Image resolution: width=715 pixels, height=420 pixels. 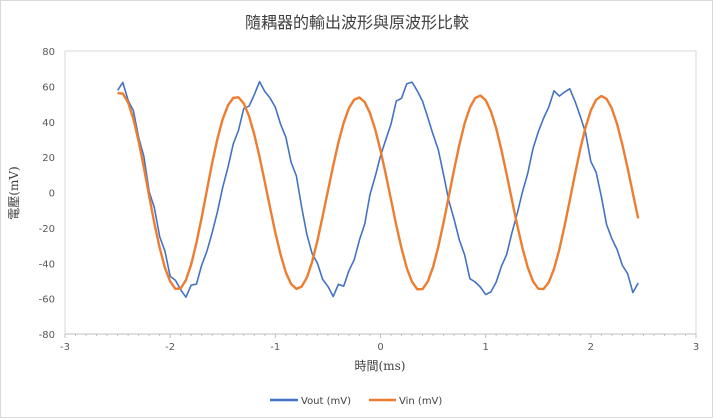 I want to click on x-tick-label: 2, so click(x=591, y=347).